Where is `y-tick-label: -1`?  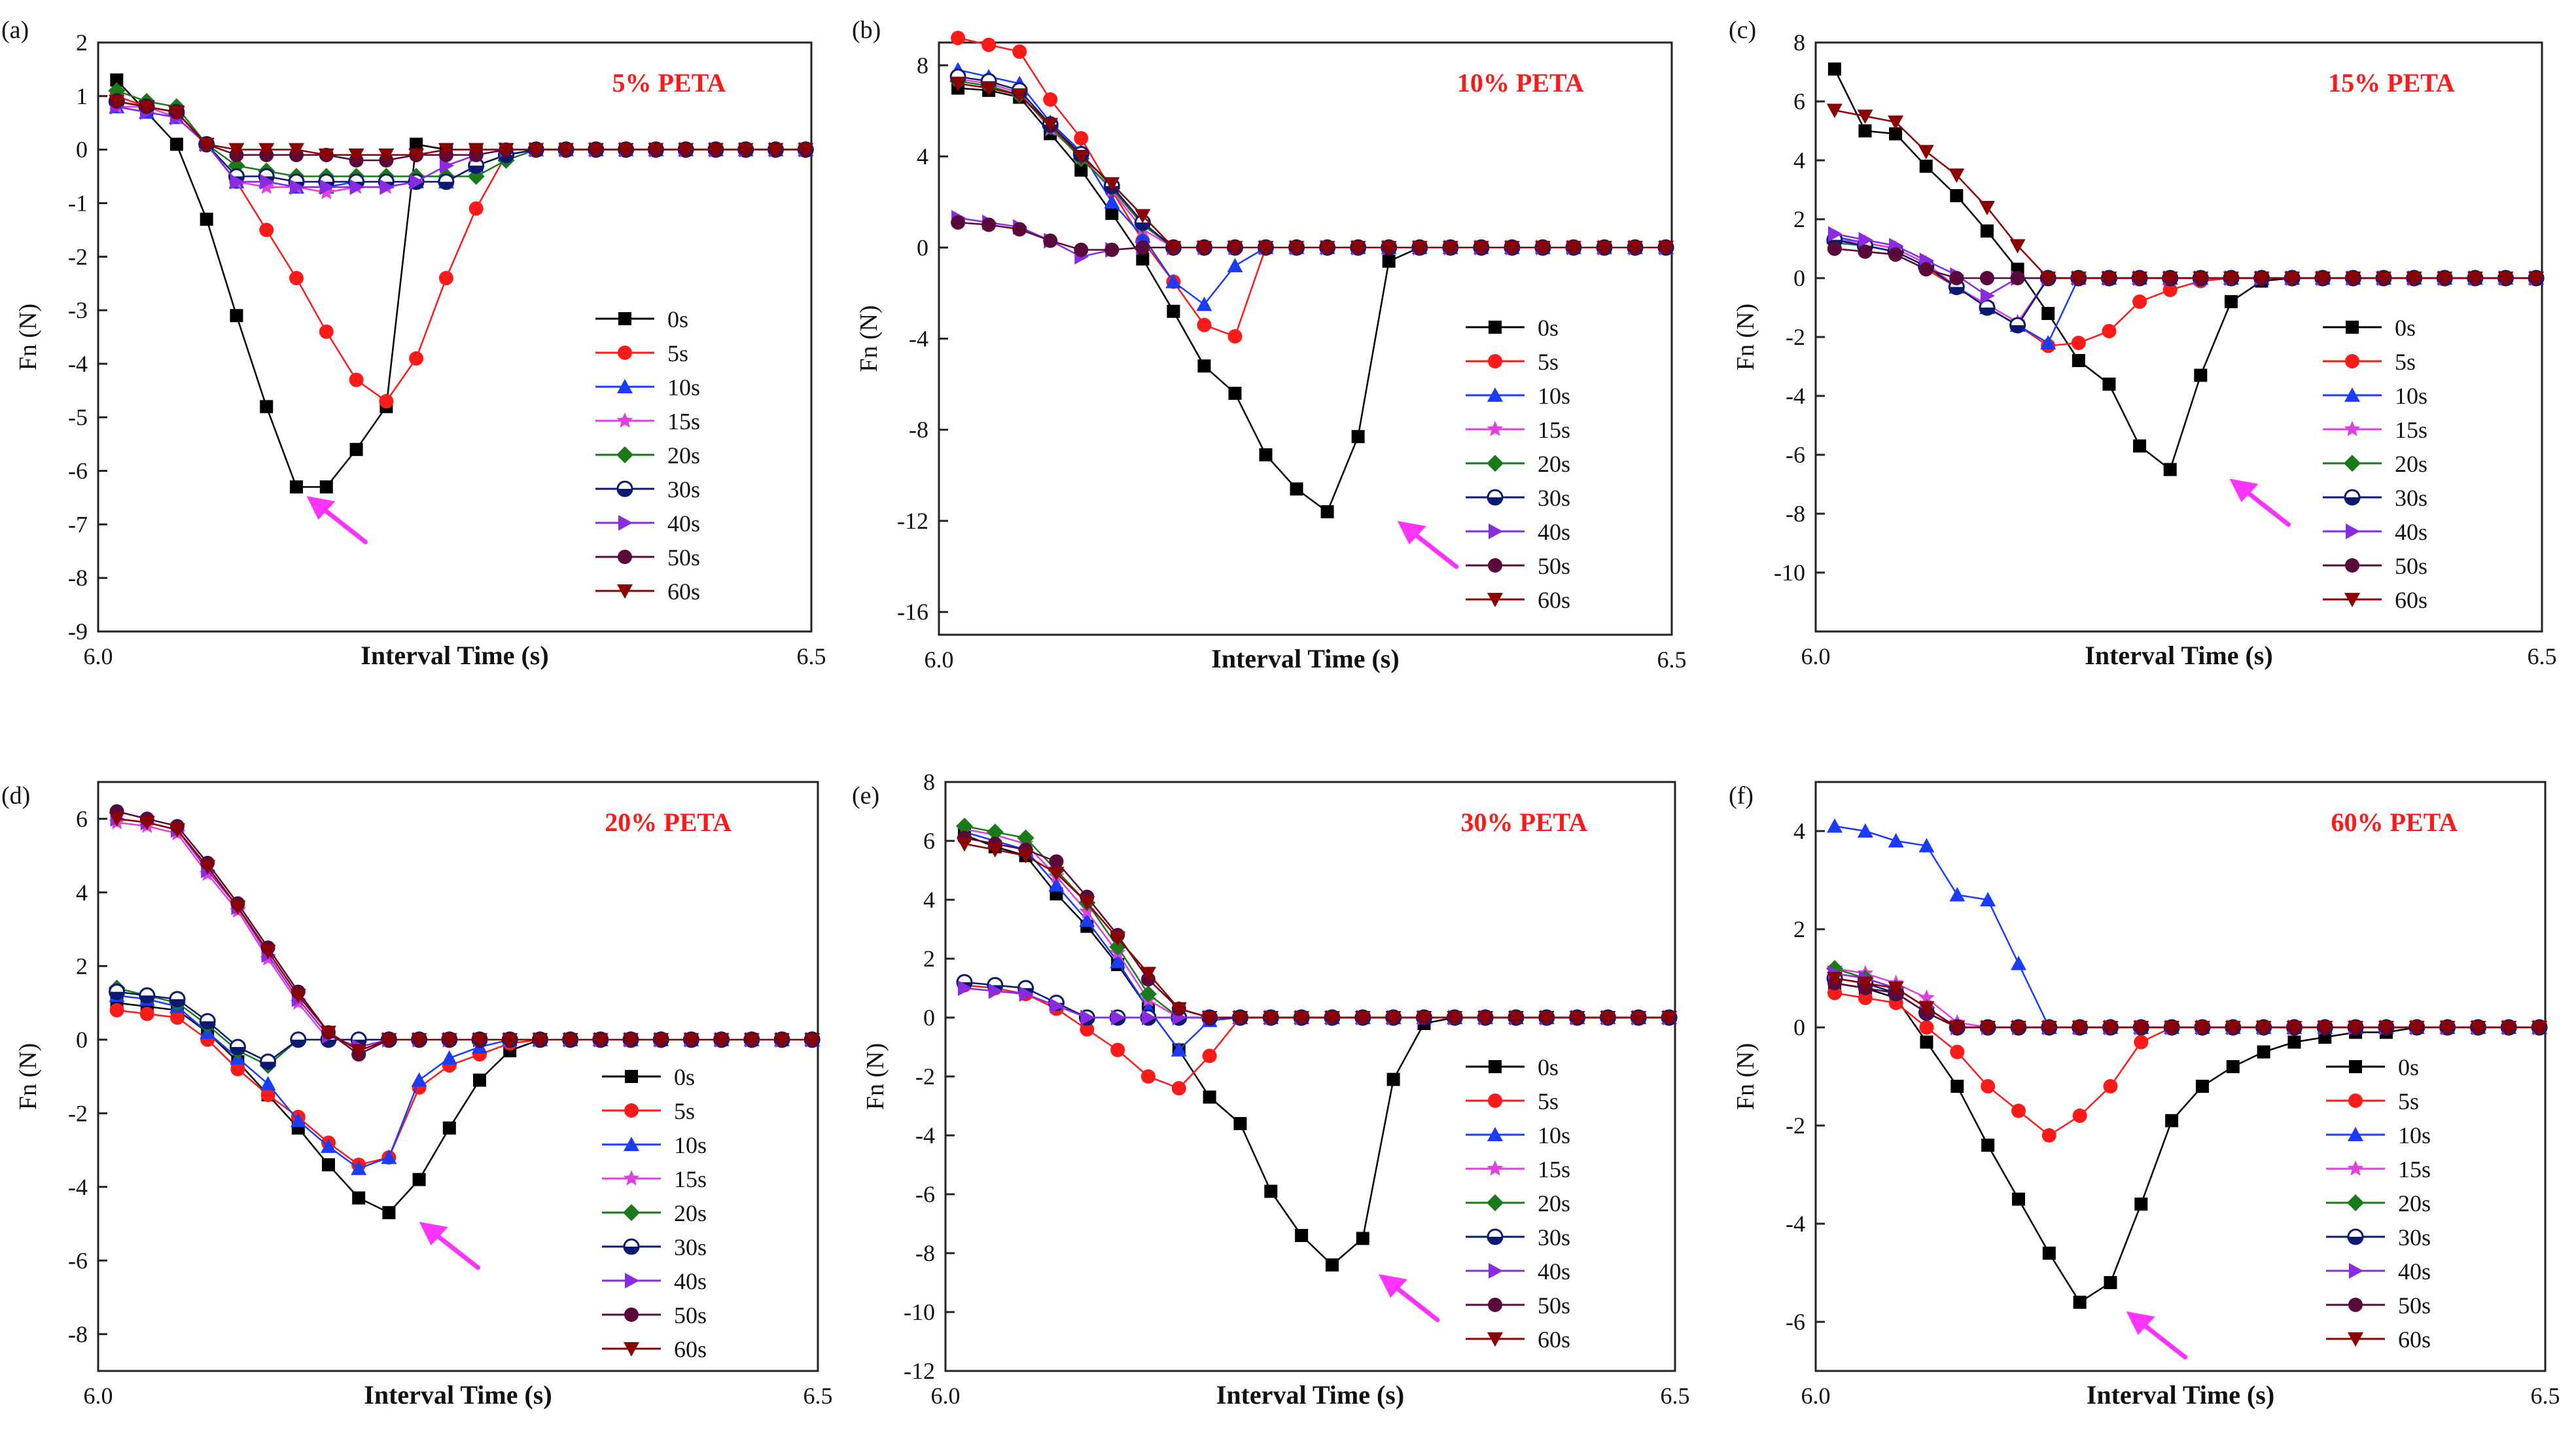 y-tick-label: -1 is located at coordinates (78, 203).